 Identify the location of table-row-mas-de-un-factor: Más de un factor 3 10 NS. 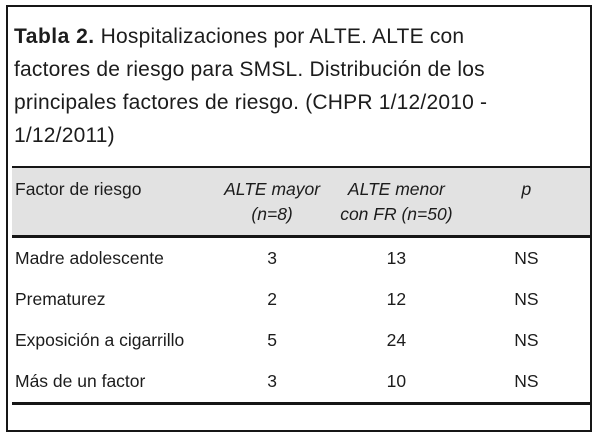
(301, 383).